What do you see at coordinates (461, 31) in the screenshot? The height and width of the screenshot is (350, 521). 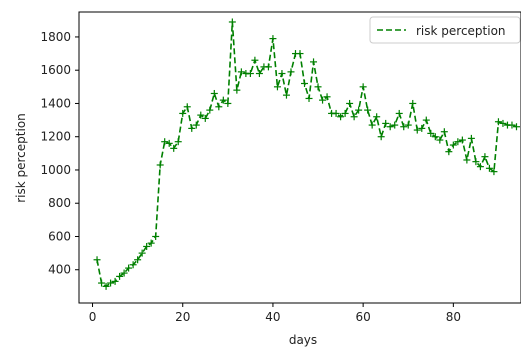 I see `legend-label: risk perception` at bounding box center [461, 31].